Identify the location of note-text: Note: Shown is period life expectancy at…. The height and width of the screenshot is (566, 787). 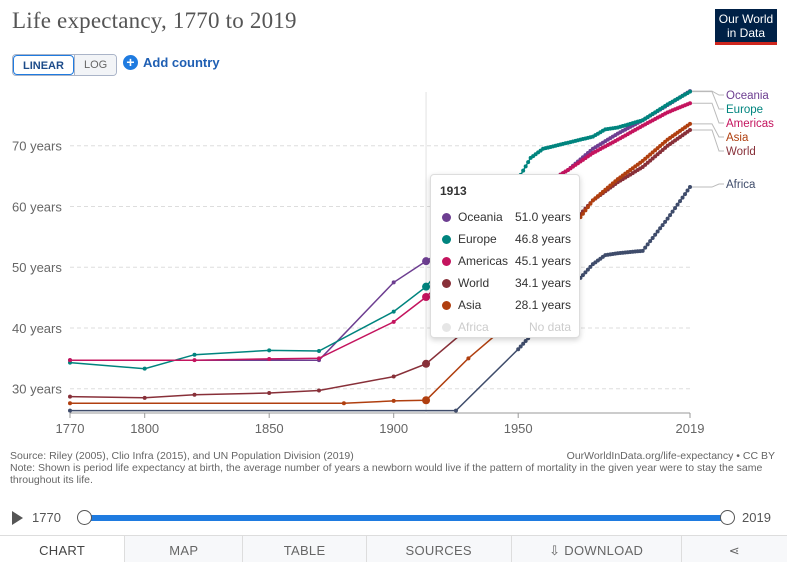
(386, 474).